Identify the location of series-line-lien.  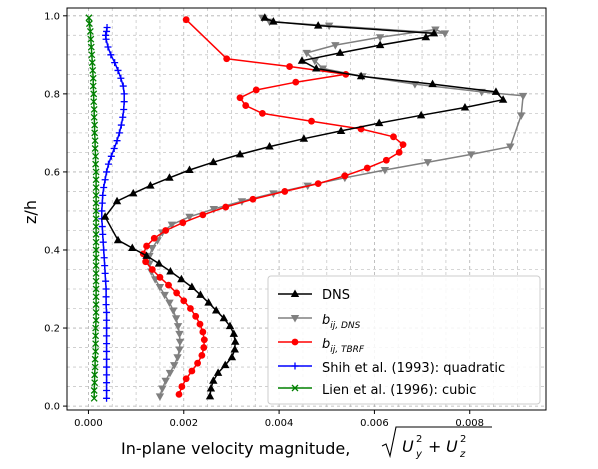
(92, 208).